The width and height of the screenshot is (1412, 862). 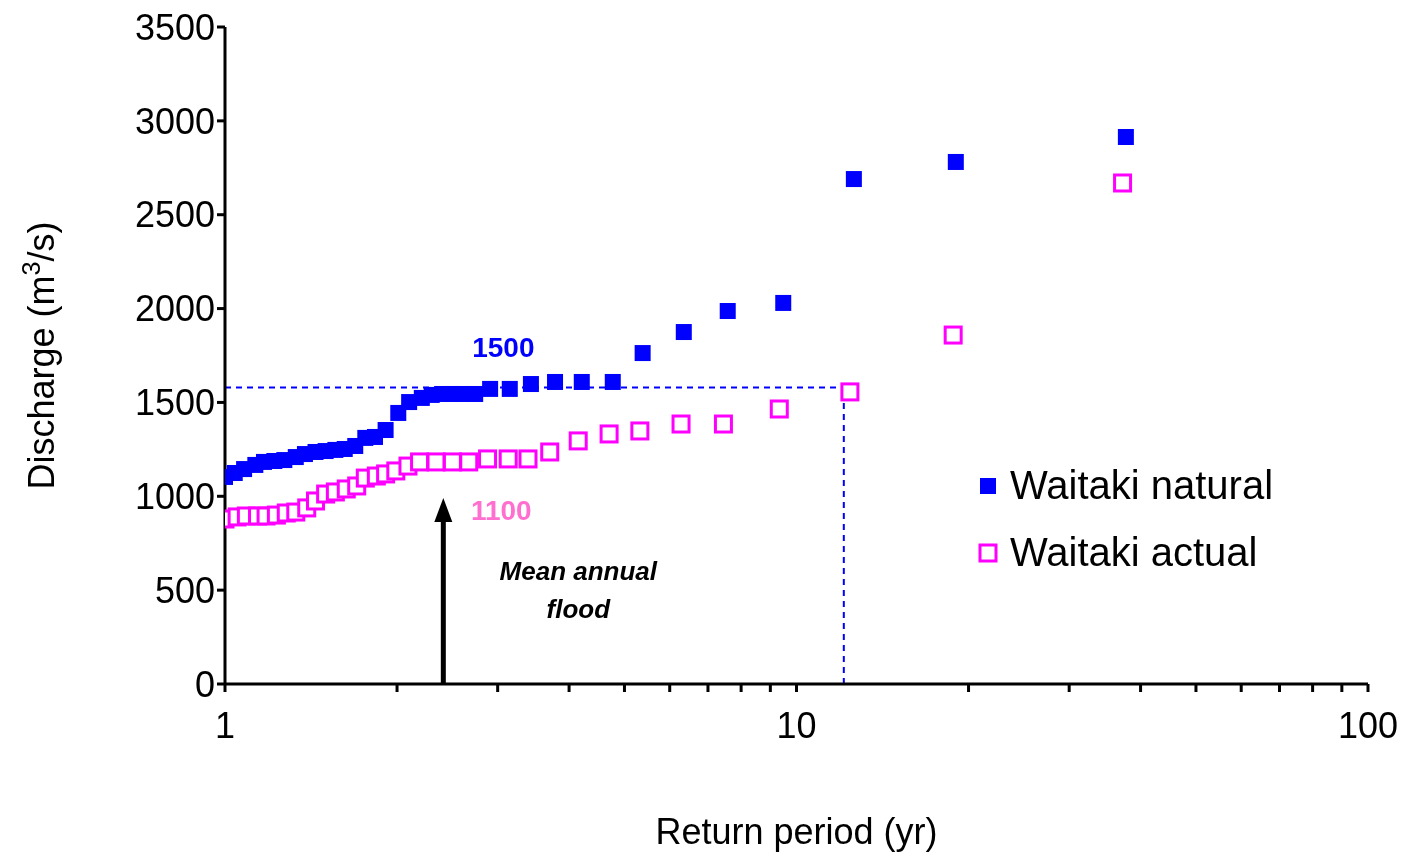 What do you see at coordinates (174, 309) in the screenshot?
I see `y-tick-label: 2000` at bounding box center [174, 309].